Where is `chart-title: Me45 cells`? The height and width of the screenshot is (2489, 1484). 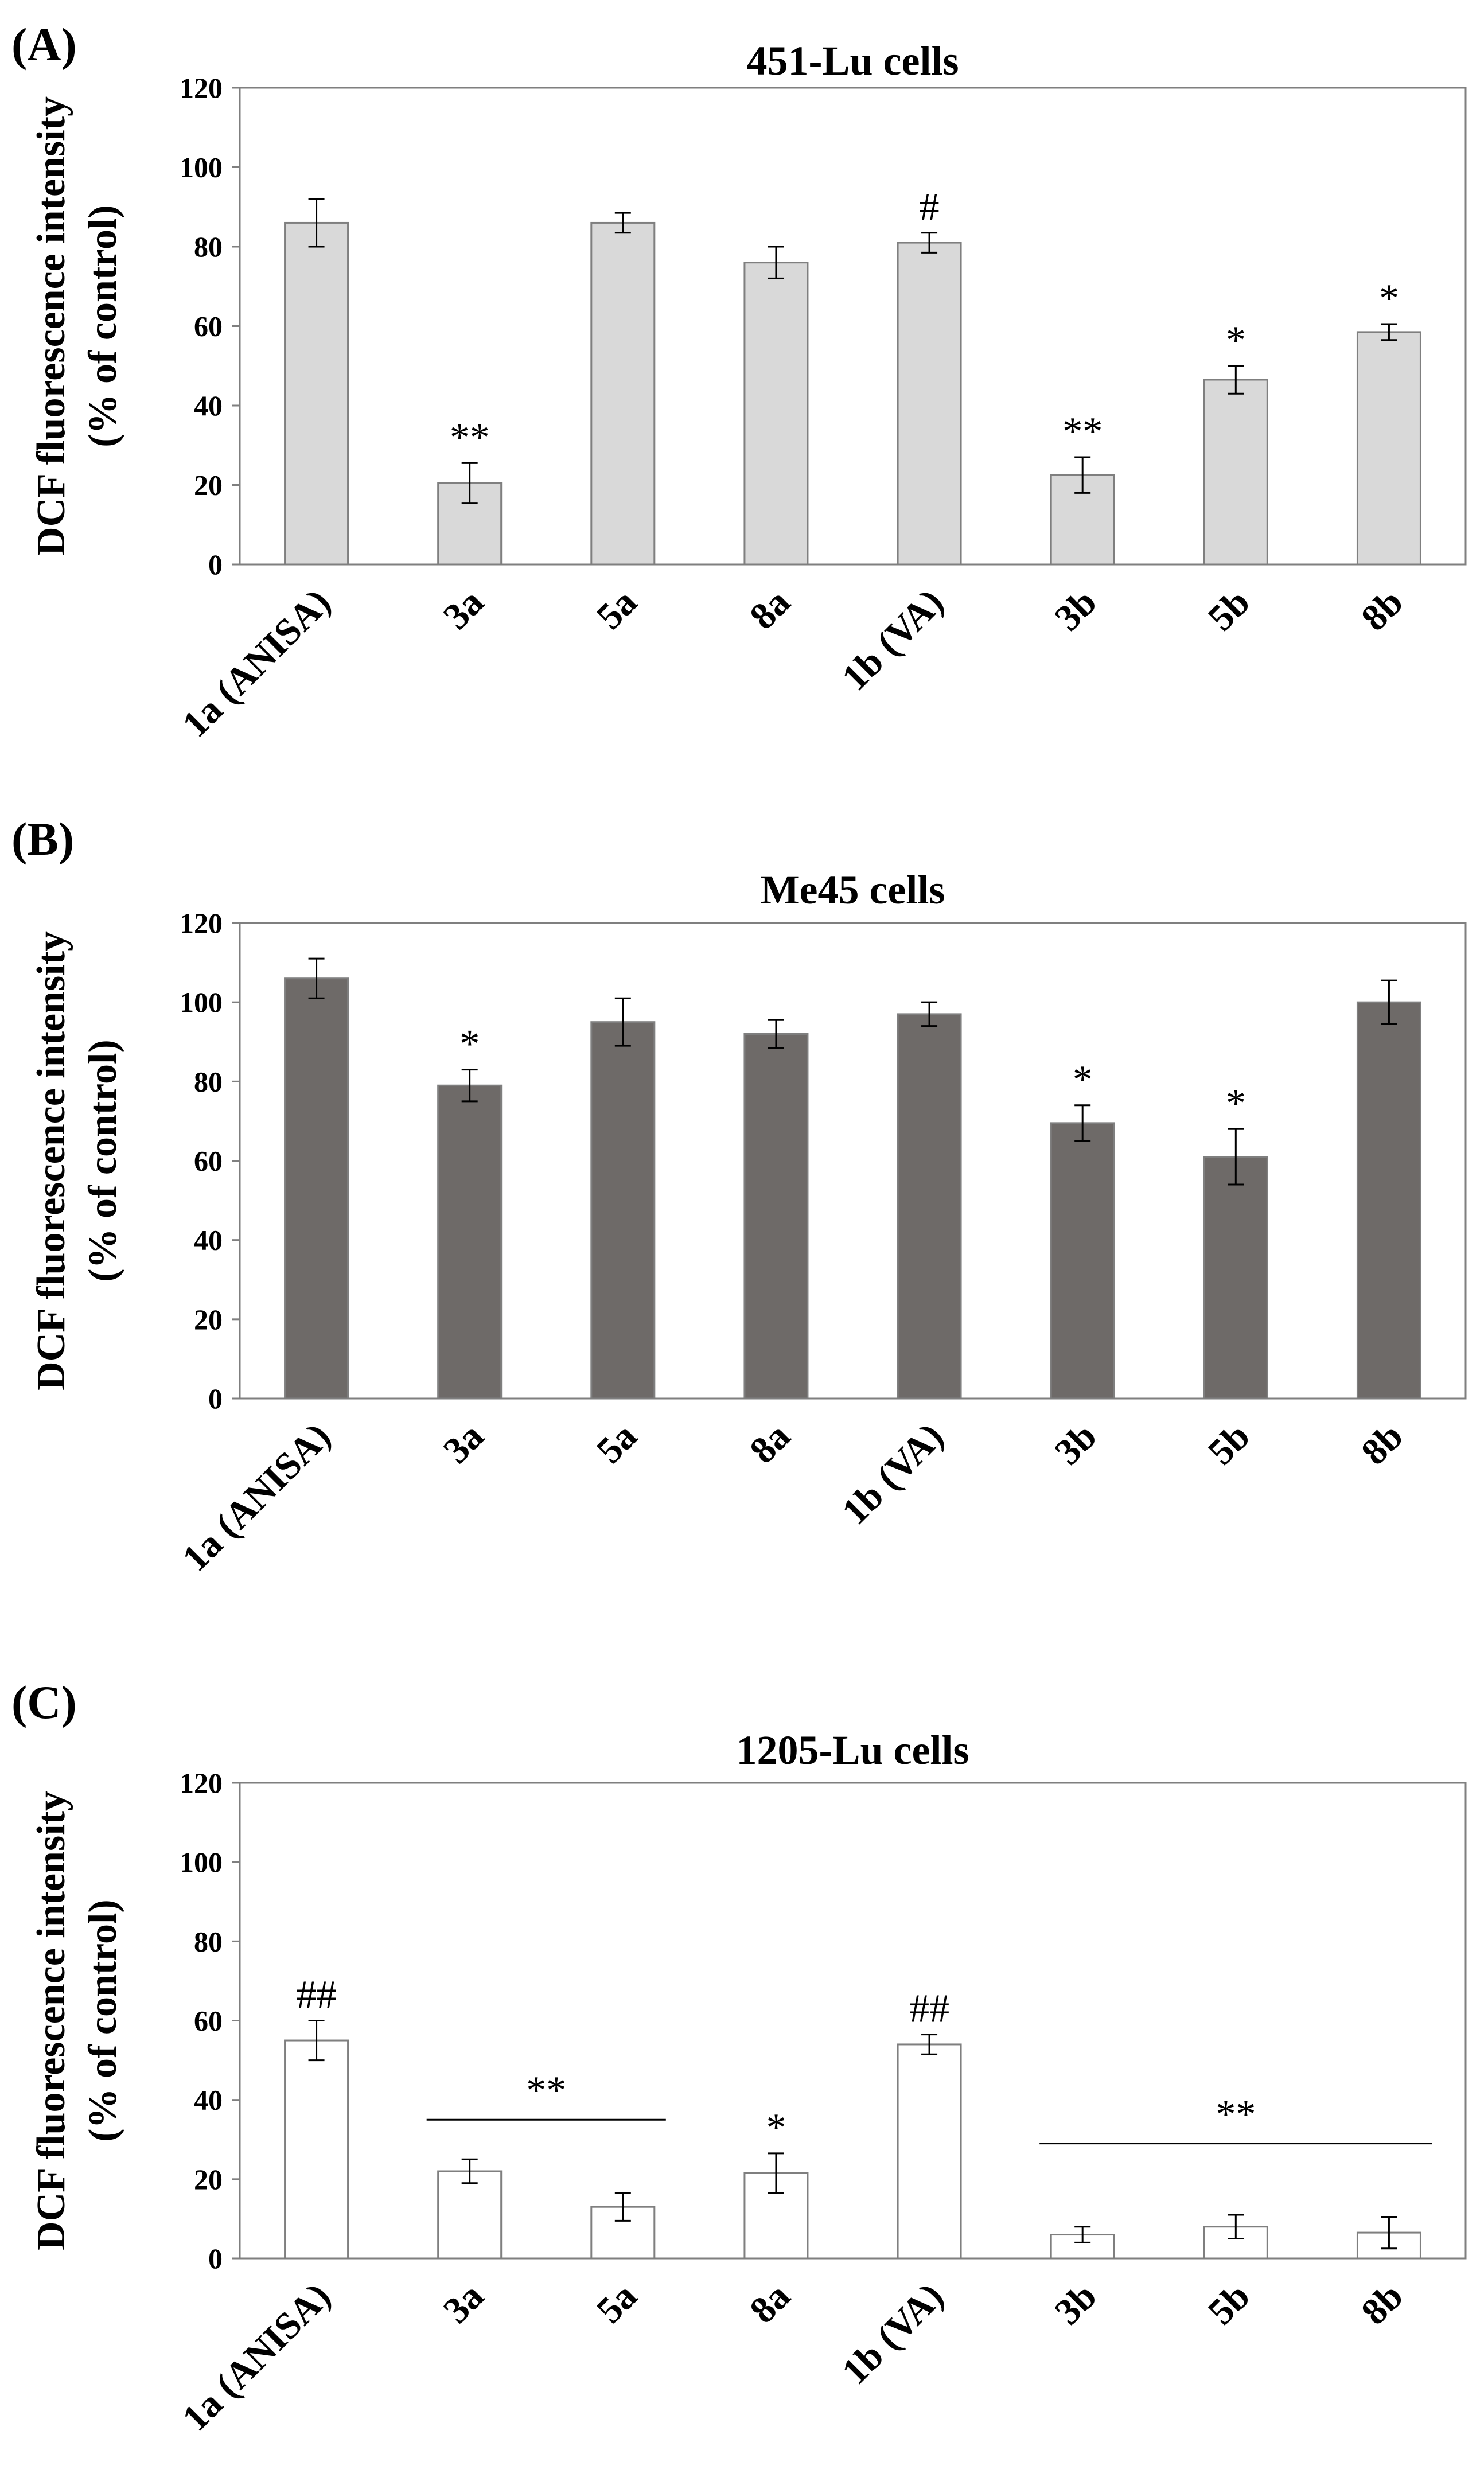
chart-title: Me45 cells is located at coordinates (853, 890).